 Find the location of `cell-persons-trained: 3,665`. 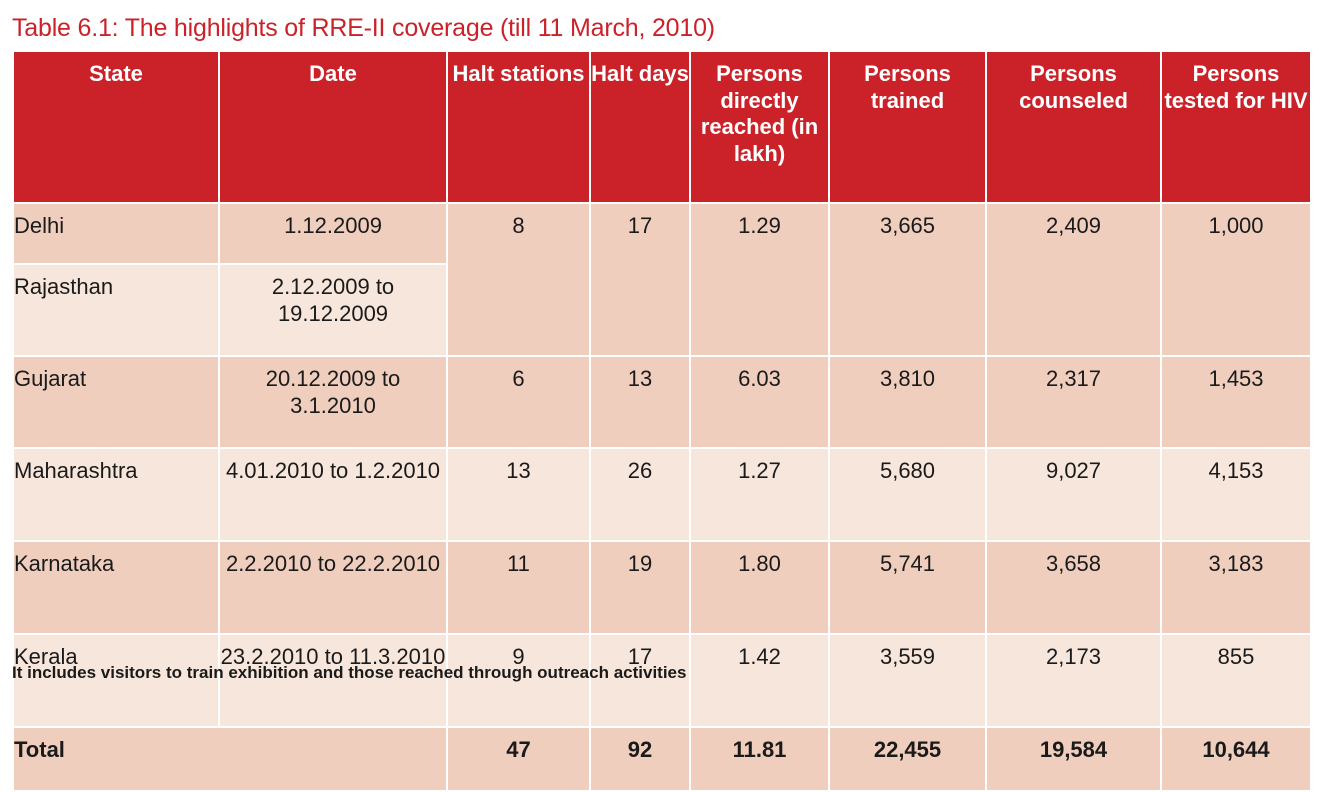

cell-persons-trained: 3,665 is located at coordinates (907, 279).